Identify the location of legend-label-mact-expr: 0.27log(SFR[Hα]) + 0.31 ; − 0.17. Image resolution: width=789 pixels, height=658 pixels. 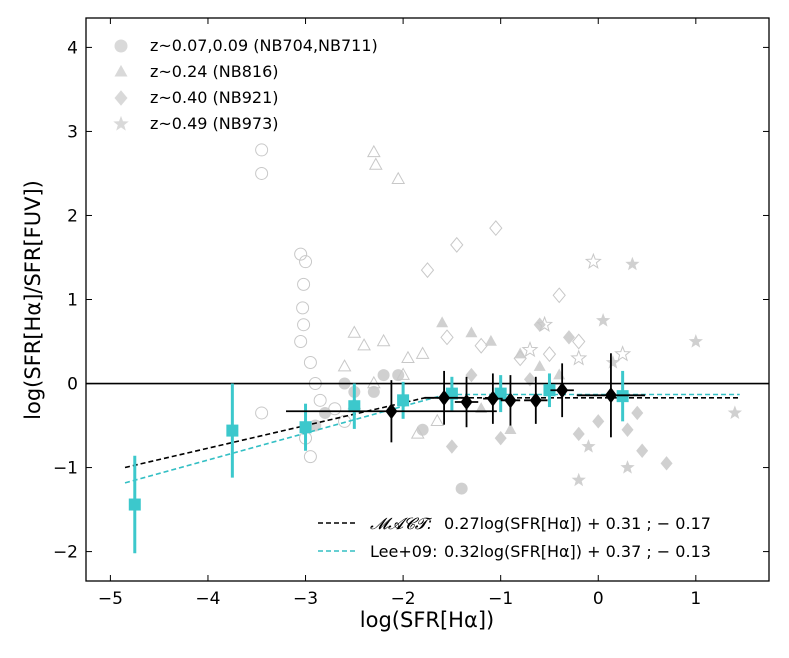
(577, 523).